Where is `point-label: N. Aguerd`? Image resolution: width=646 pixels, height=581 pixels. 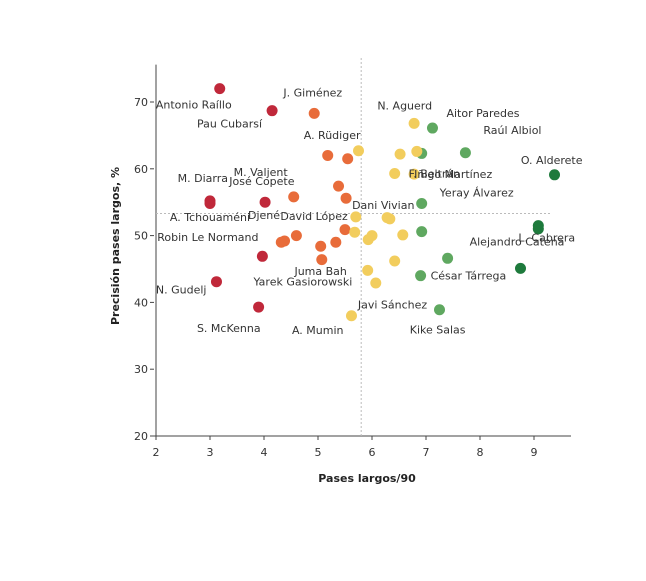
point-label: N. Aguerd is located at coordinates (404, 105).